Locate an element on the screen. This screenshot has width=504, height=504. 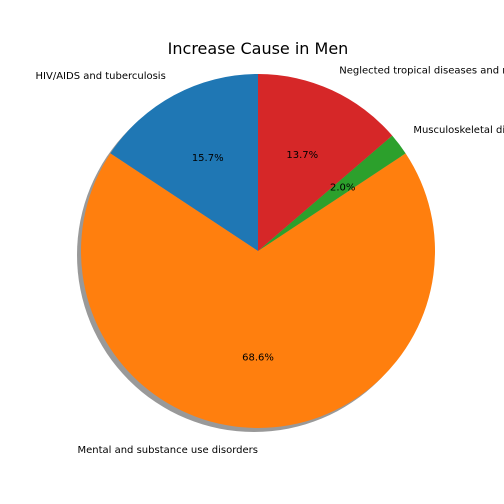
chart-title: Increase Cause in Men is located at coordinates (258, 48).